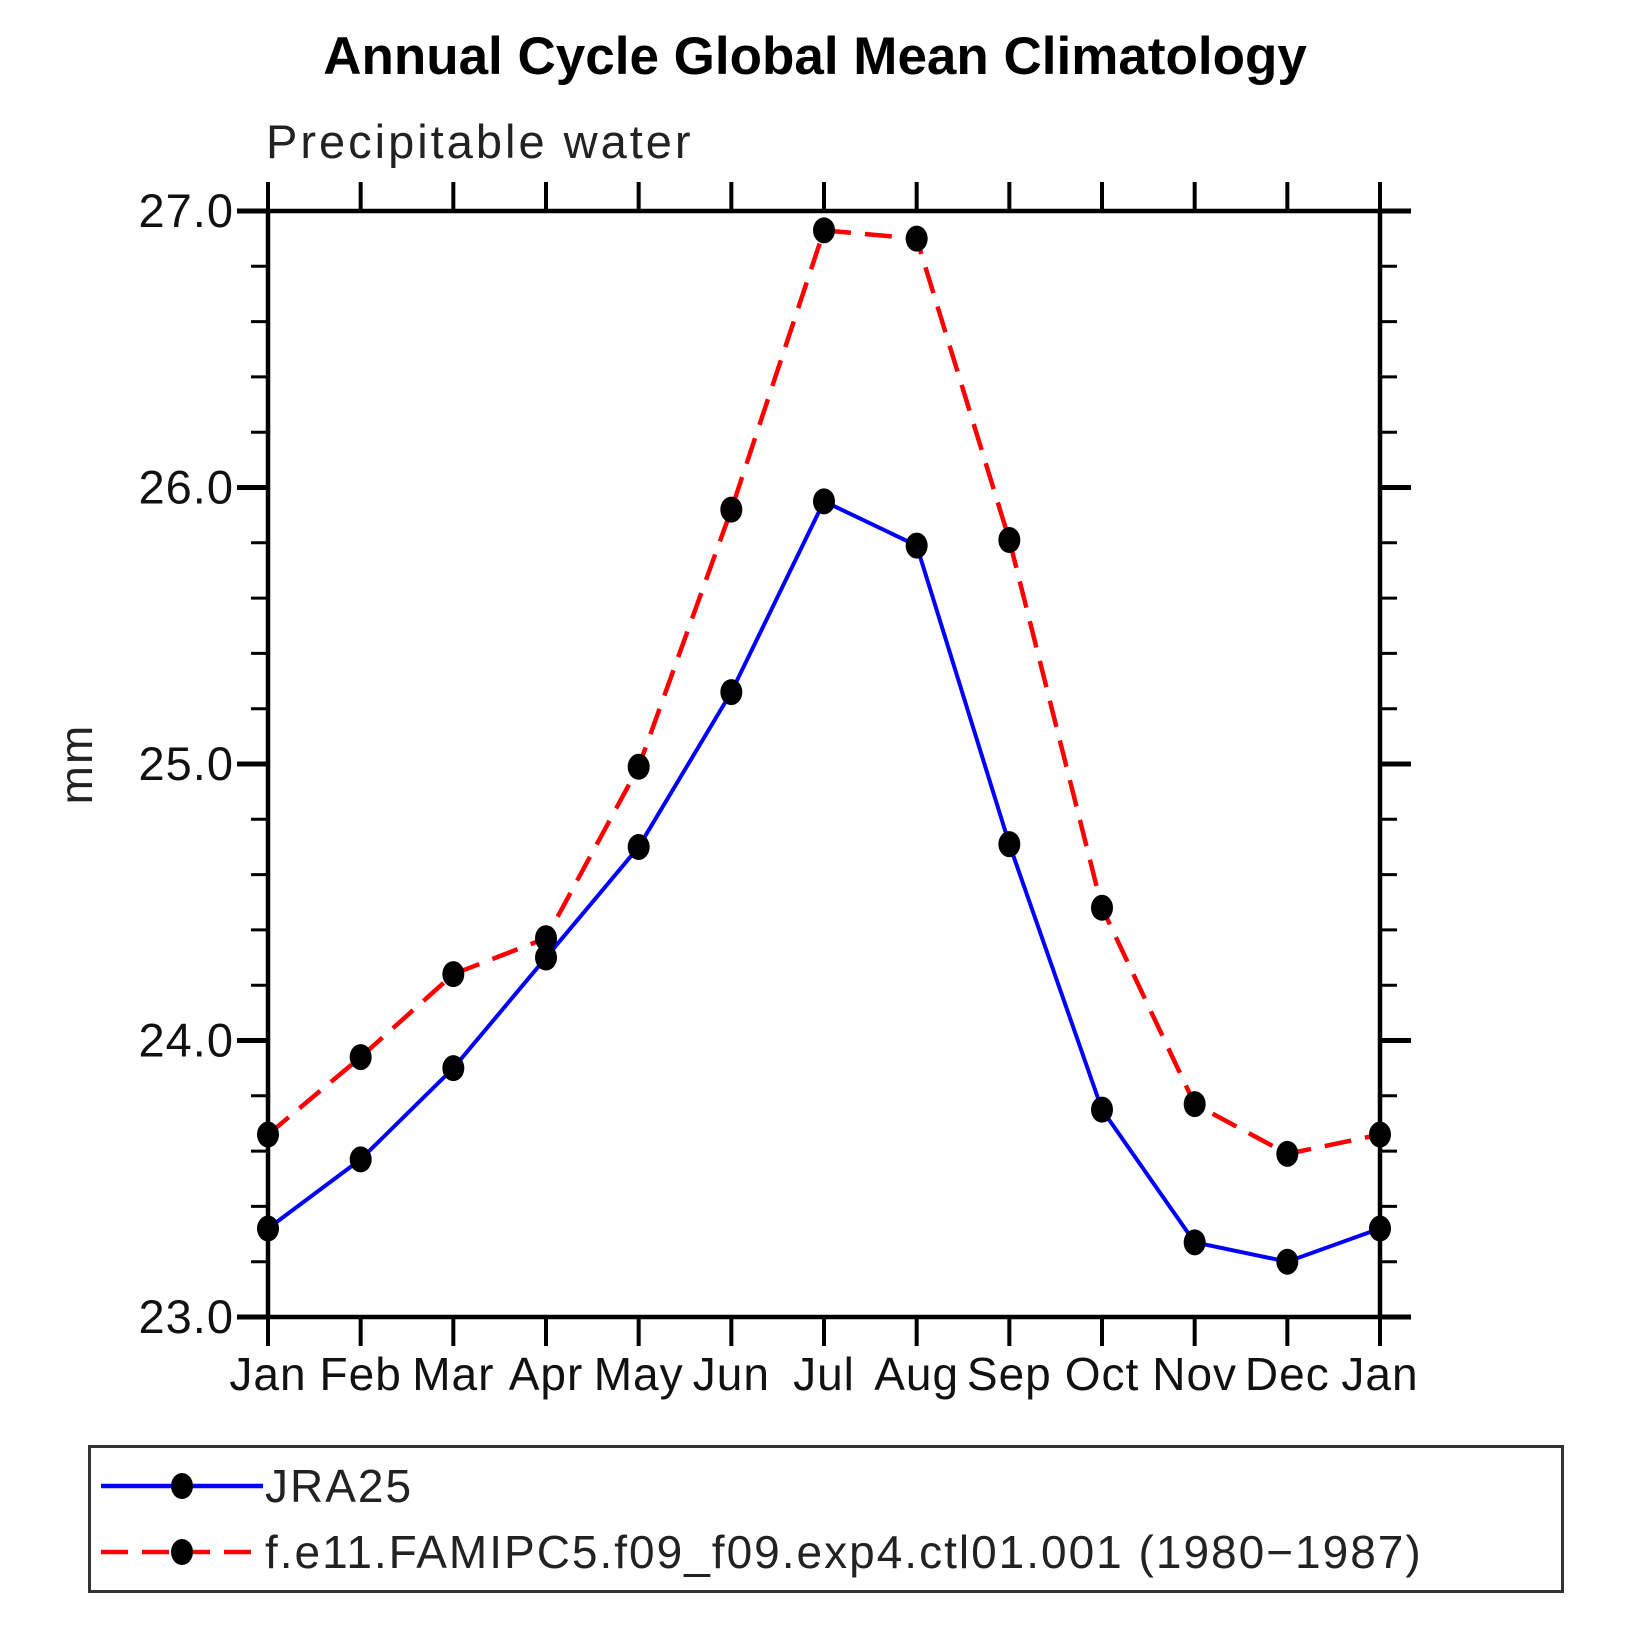 The image size is (1630, 1630). Describe the element at coordinates (186, 763) in the screenshot. I see `y-tick-label: 25.0` at that location.